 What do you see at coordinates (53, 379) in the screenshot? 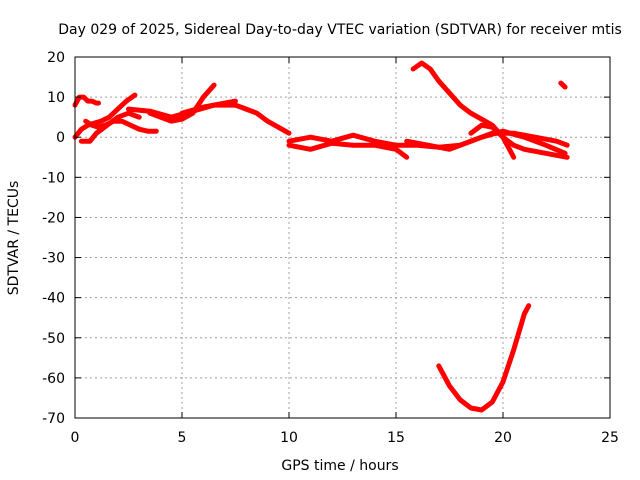
I see `y-tick-label: -60` at bounding box center [53, 379].